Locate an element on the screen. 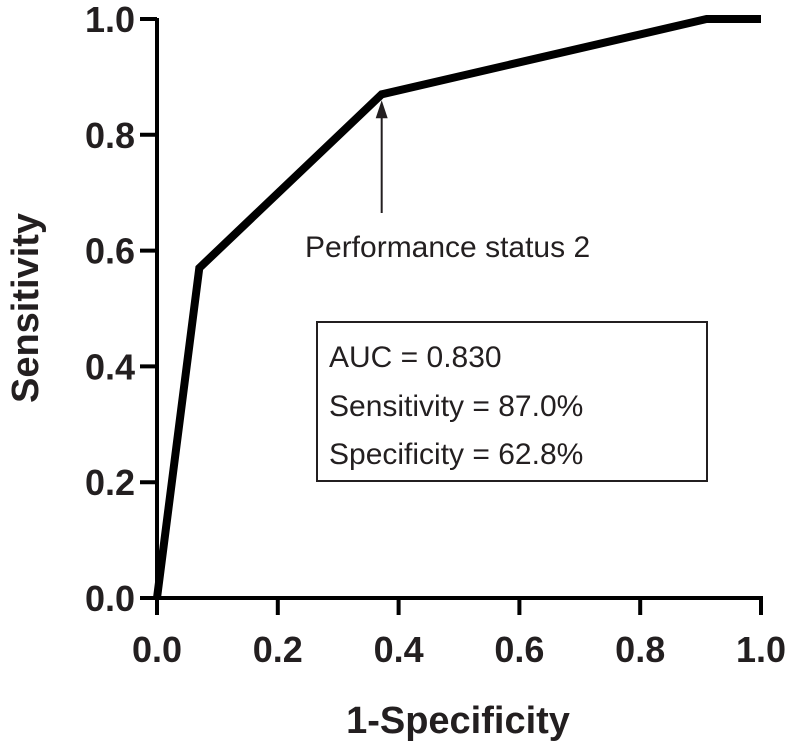 This screenshot has width=792, height=748. stats-specificity: Specificity = 62.8% is located at coordinates (456, 454).